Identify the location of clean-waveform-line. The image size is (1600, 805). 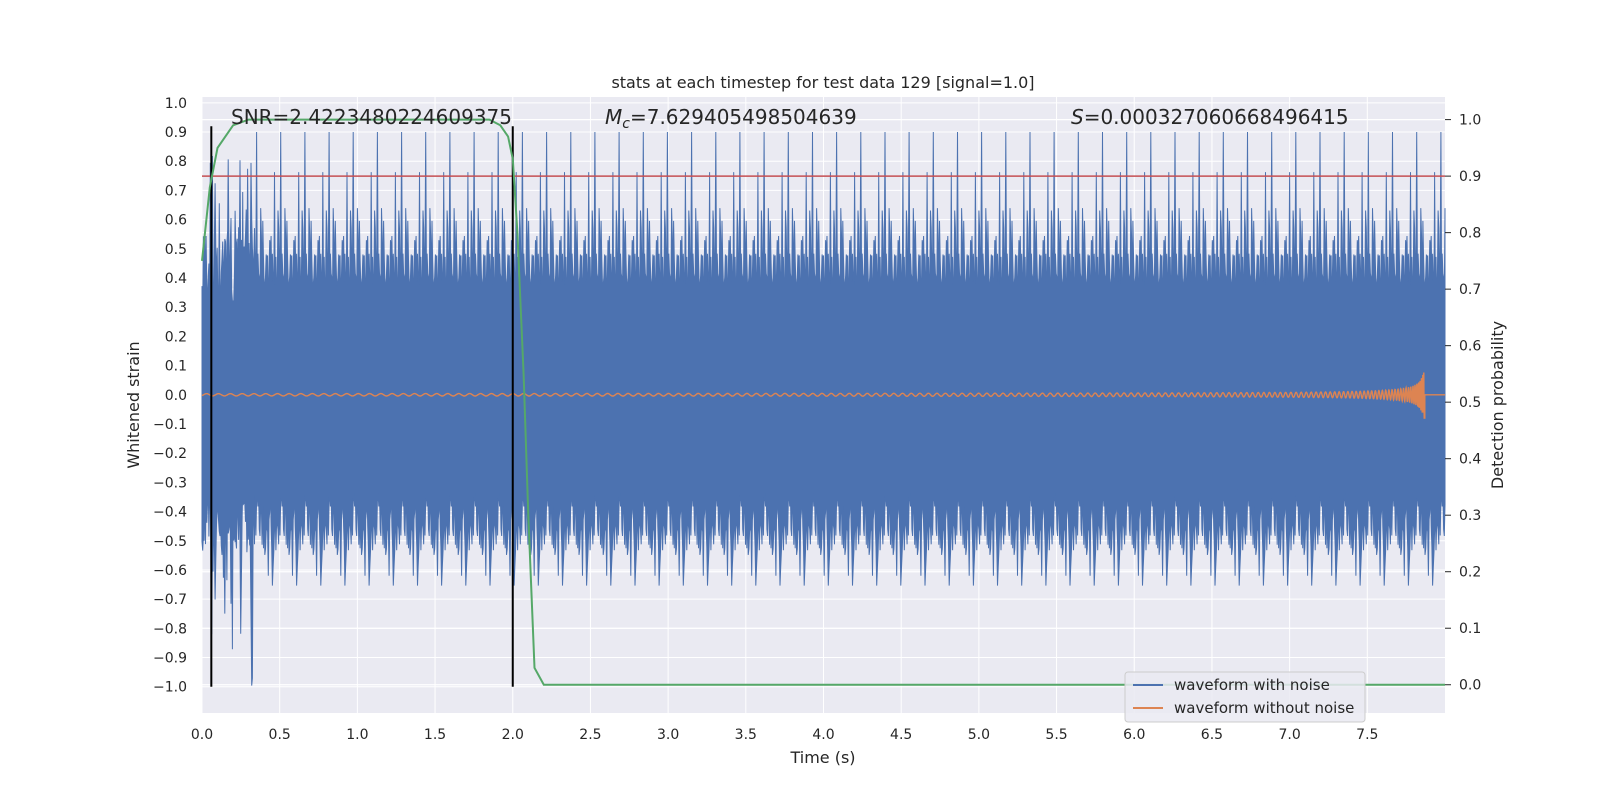
(823, 395).